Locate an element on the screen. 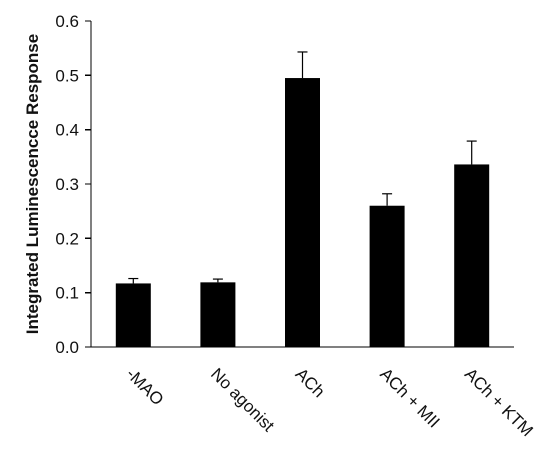  x-tick-label: ACh + KTM is located at coordinates (499, 402).